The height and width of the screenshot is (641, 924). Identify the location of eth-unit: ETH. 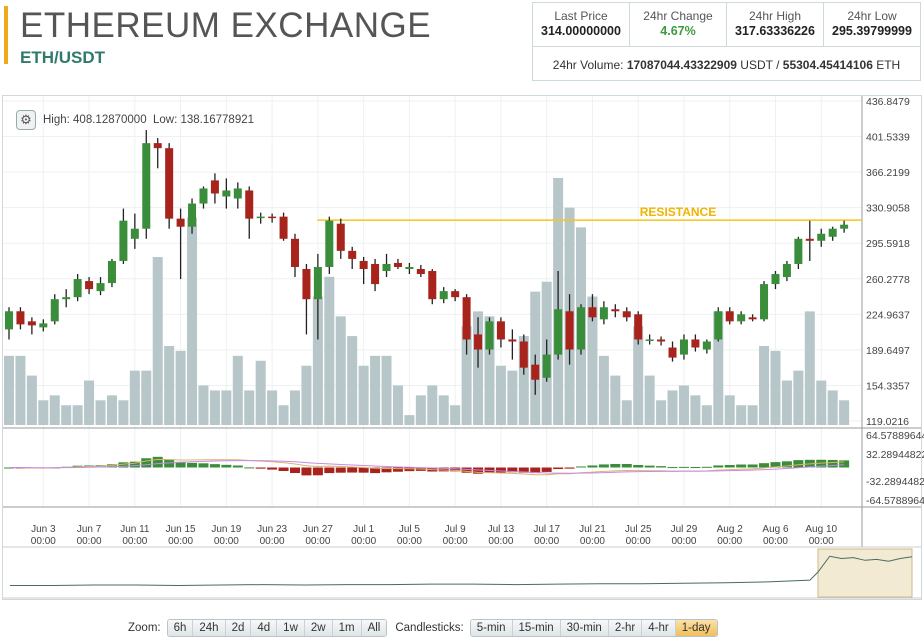
(888, 65).